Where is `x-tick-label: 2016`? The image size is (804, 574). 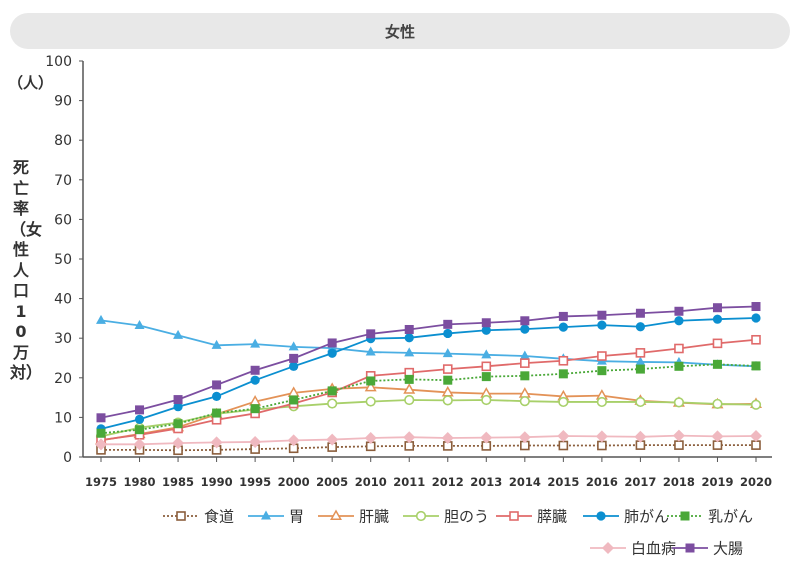
x-tick-label: 2016 is located at coordinates (602, 482).